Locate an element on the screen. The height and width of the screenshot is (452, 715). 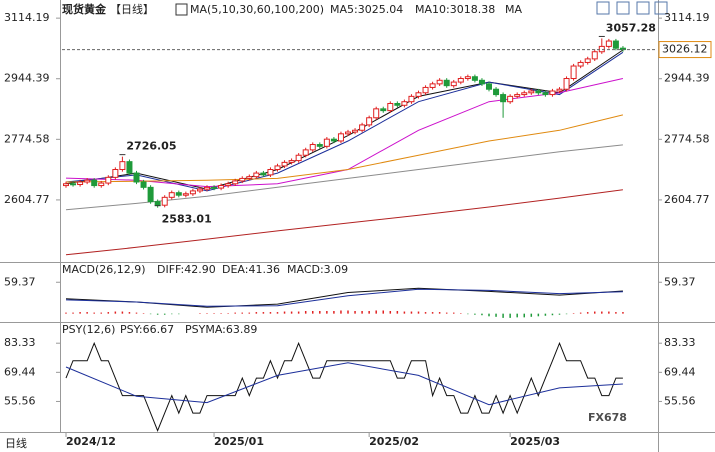
legend-entry: MACD:3.09 is located at coordinates (317, 269).